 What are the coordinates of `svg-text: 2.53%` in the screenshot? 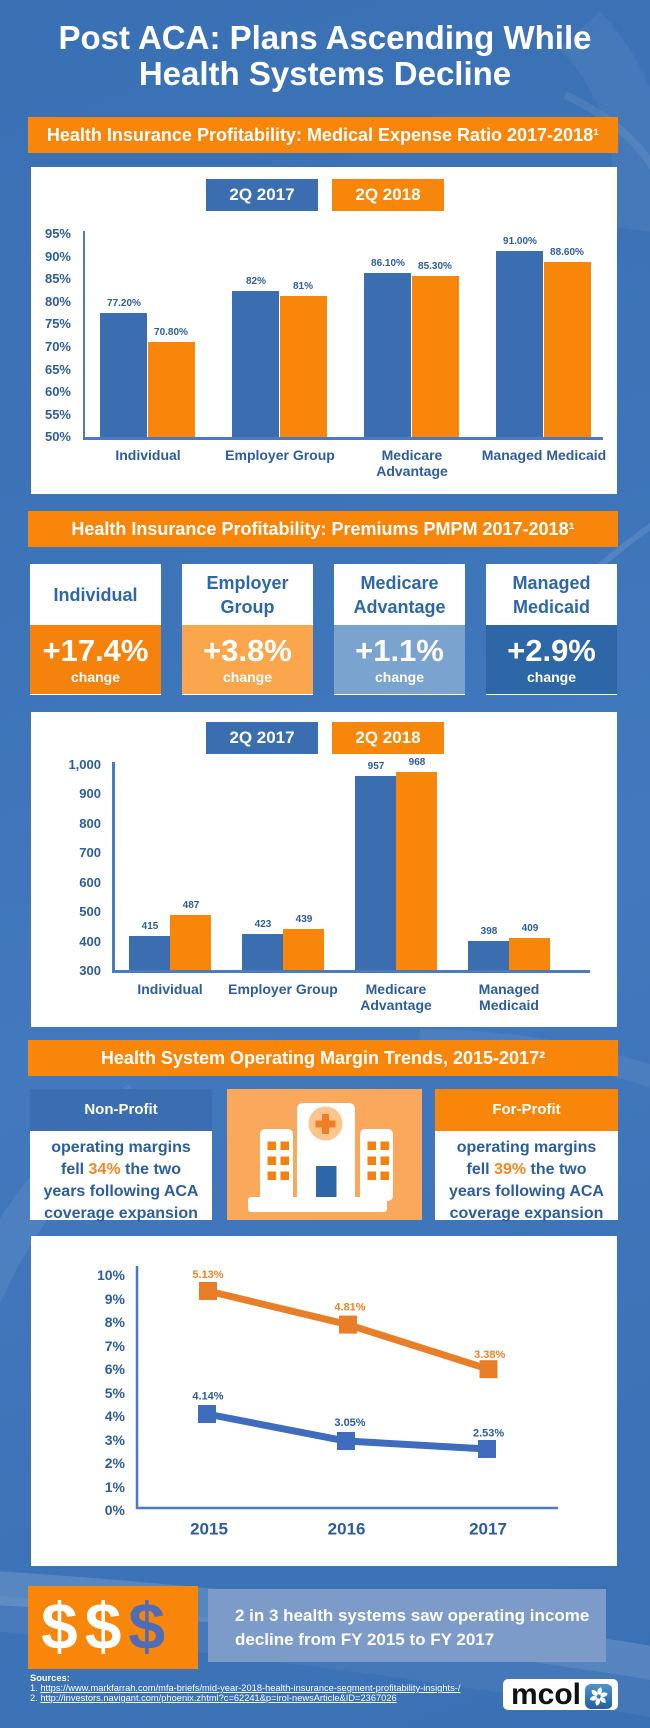 It's located at (488, 1433).